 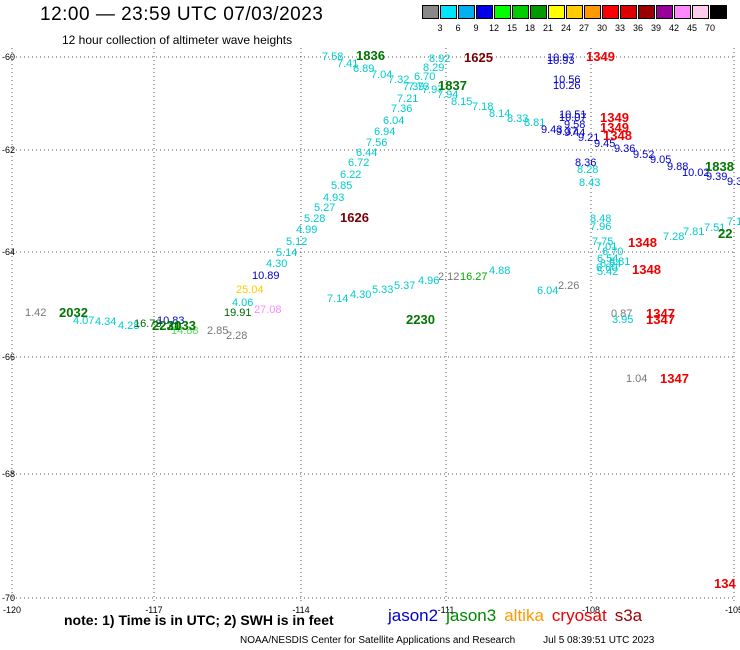 I want to click on wave-height-value: 6.72, so click(x=358, y=163).